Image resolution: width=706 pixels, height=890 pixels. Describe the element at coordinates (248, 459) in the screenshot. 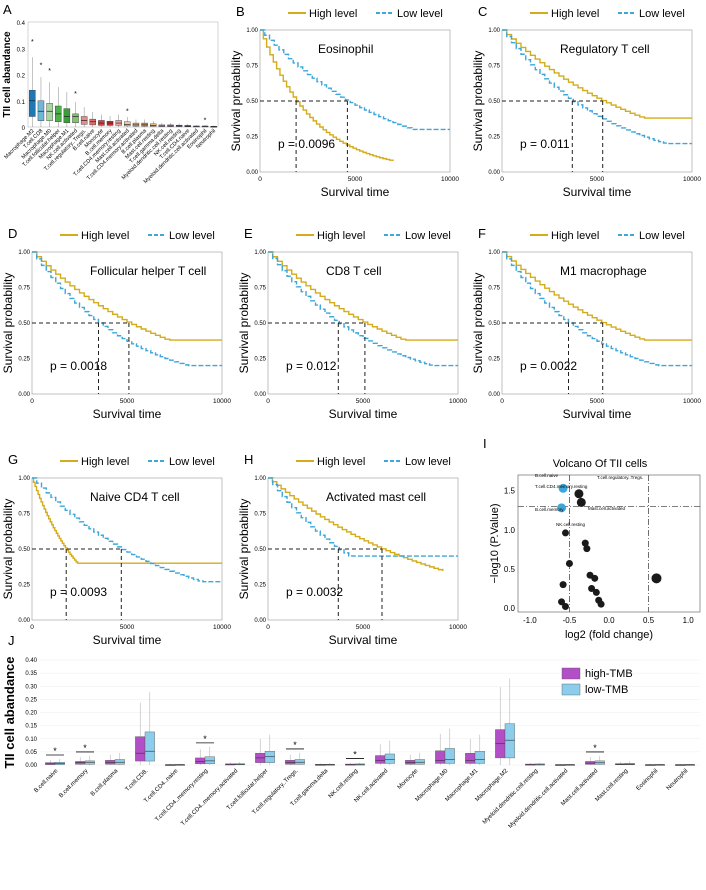

I see `panel-label: H` at that location.